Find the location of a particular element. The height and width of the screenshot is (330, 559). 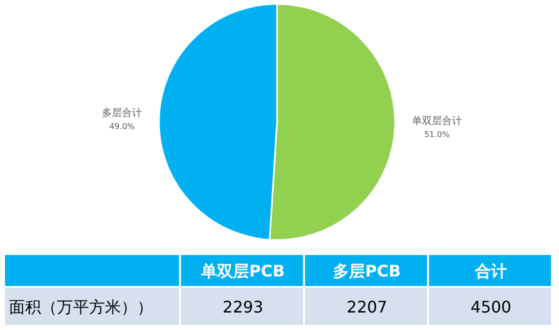

data-label: 49.0% is located at coordinates (122, 126).